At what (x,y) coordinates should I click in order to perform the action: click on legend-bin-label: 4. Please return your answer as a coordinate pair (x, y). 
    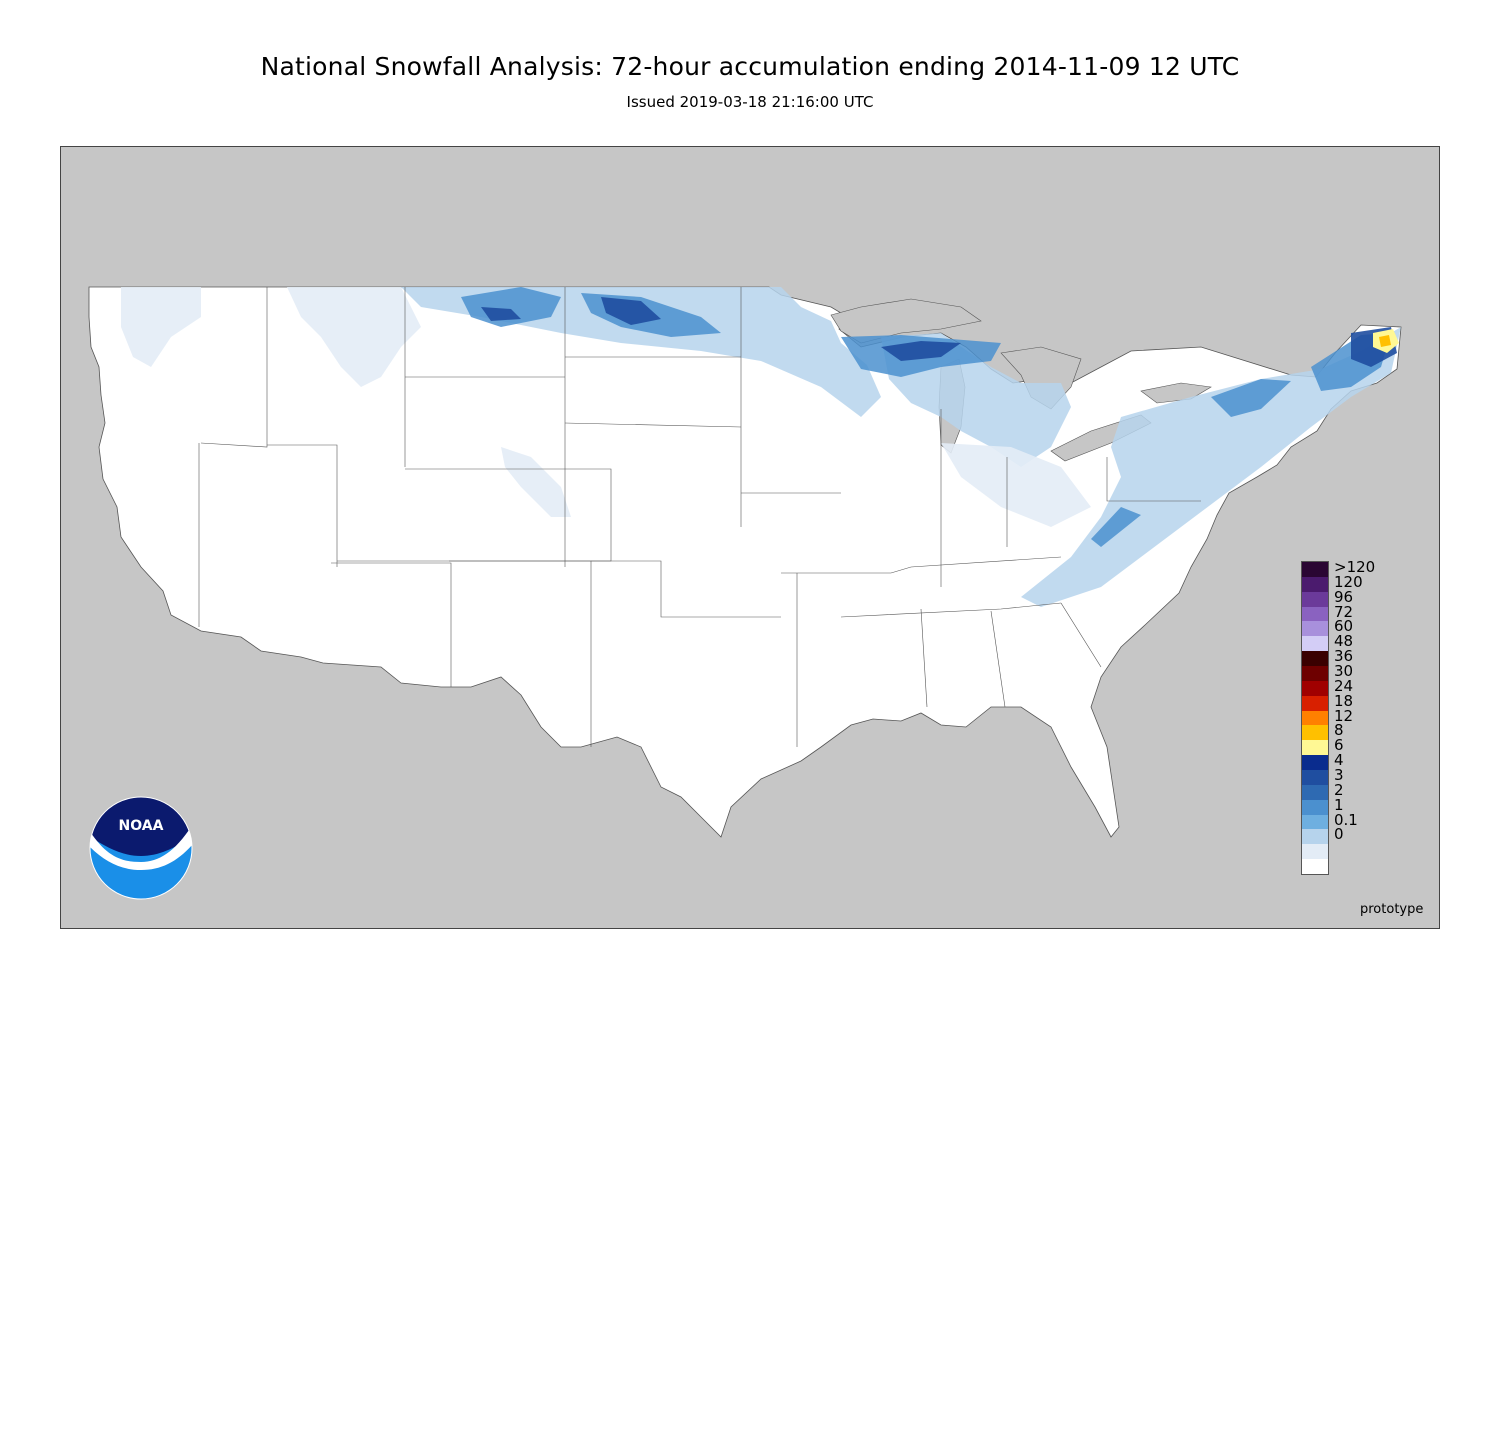
    Looking at the image, I should click on (1339, 760).